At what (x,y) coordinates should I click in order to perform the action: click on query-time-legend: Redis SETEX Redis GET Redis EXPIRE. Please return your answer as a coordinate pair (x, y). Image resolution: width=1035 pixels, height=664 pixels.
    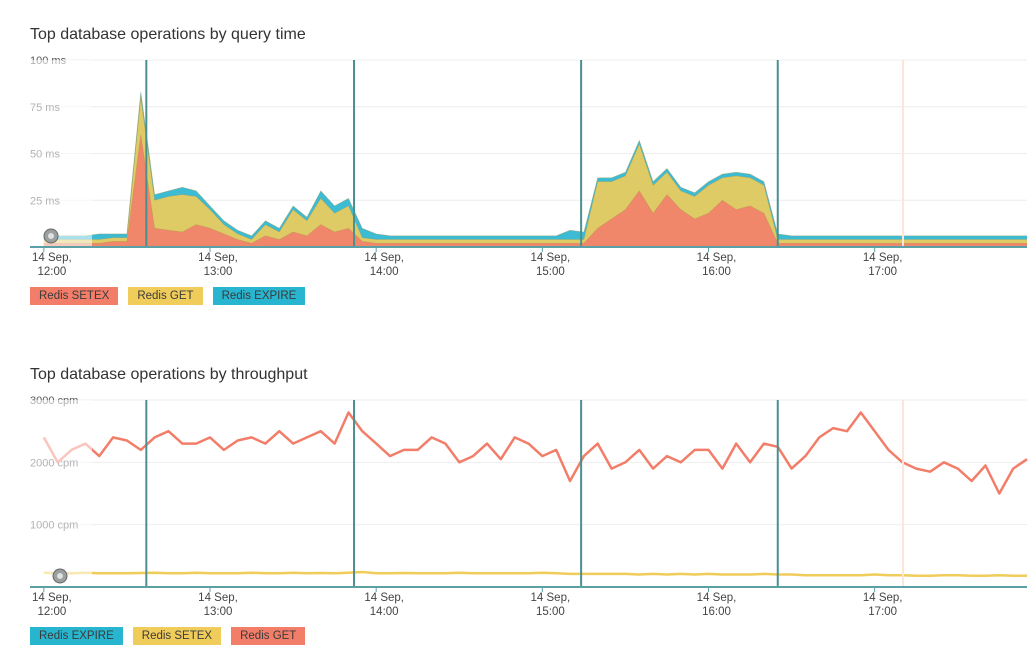
    Looking at the image, I should click on (168, 296).